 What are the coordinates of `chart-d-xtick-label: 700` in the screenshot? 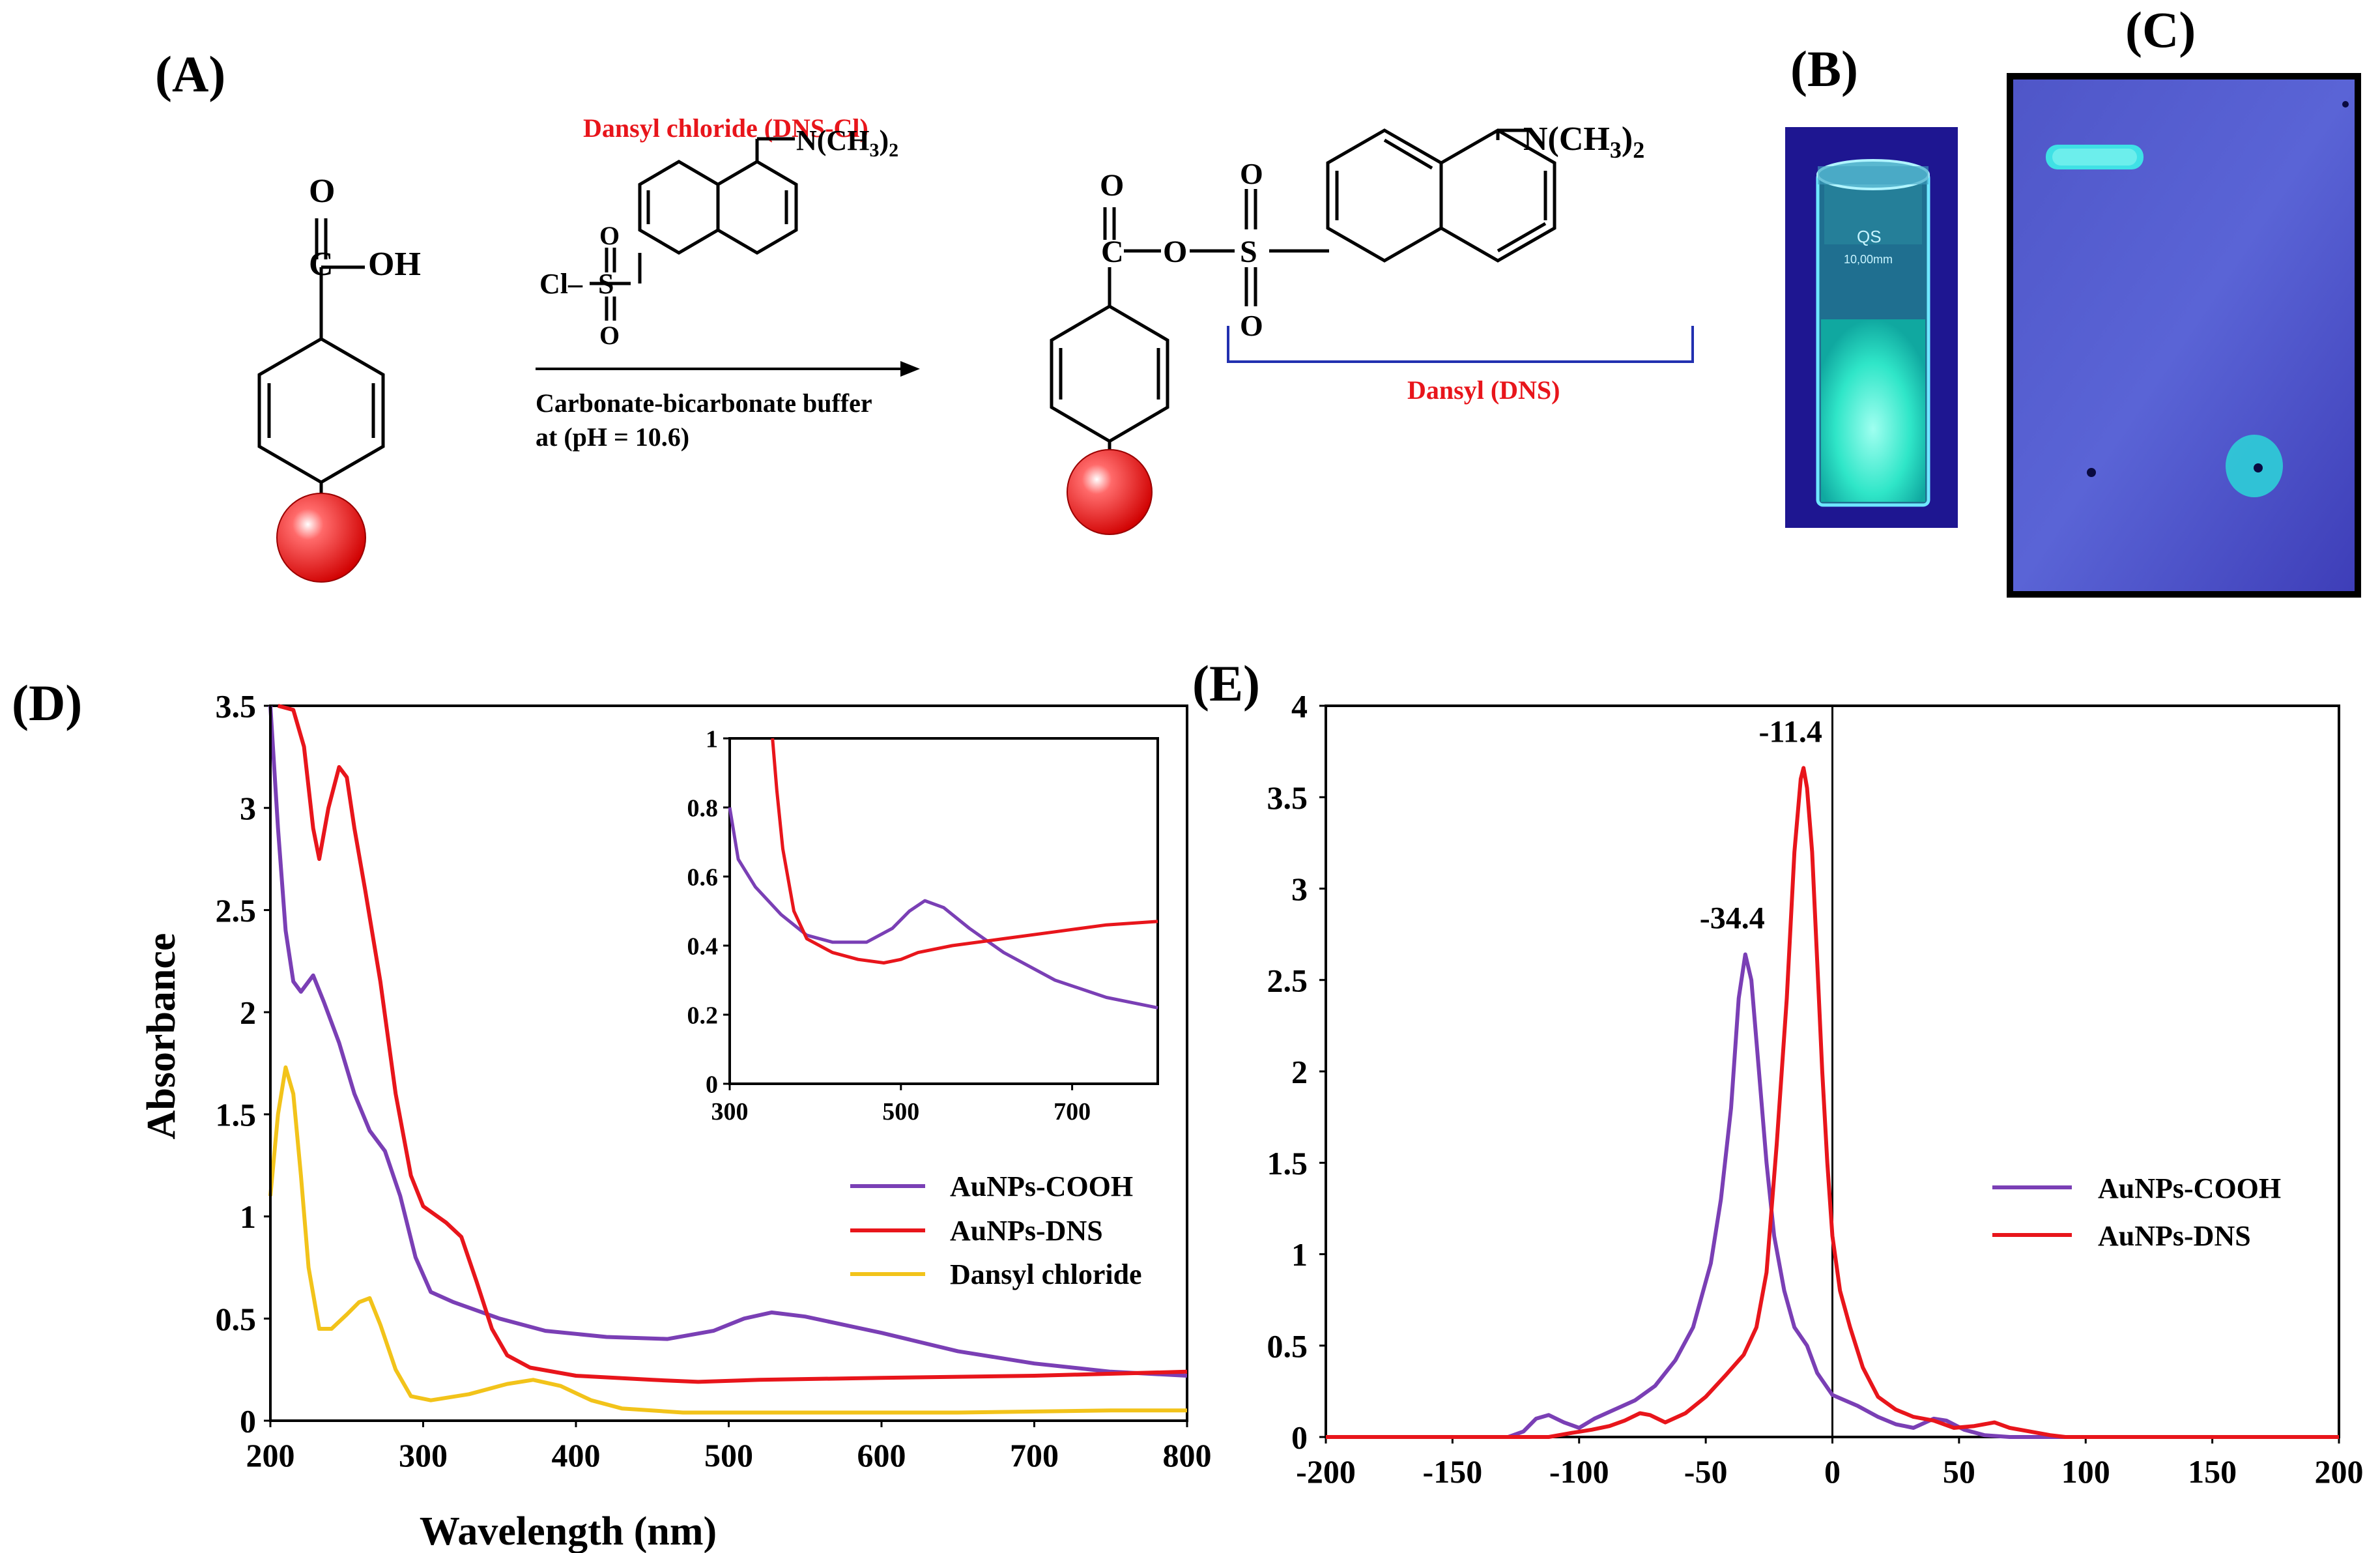 It's located at (1034, 1455).